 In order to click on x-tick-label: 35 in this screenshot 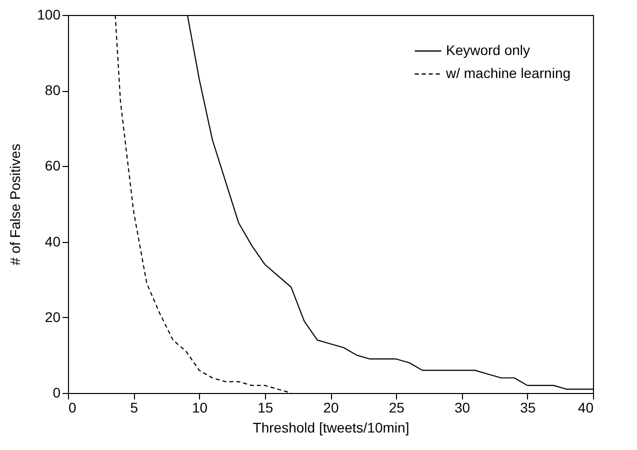, I will do `click(528, 408)`.